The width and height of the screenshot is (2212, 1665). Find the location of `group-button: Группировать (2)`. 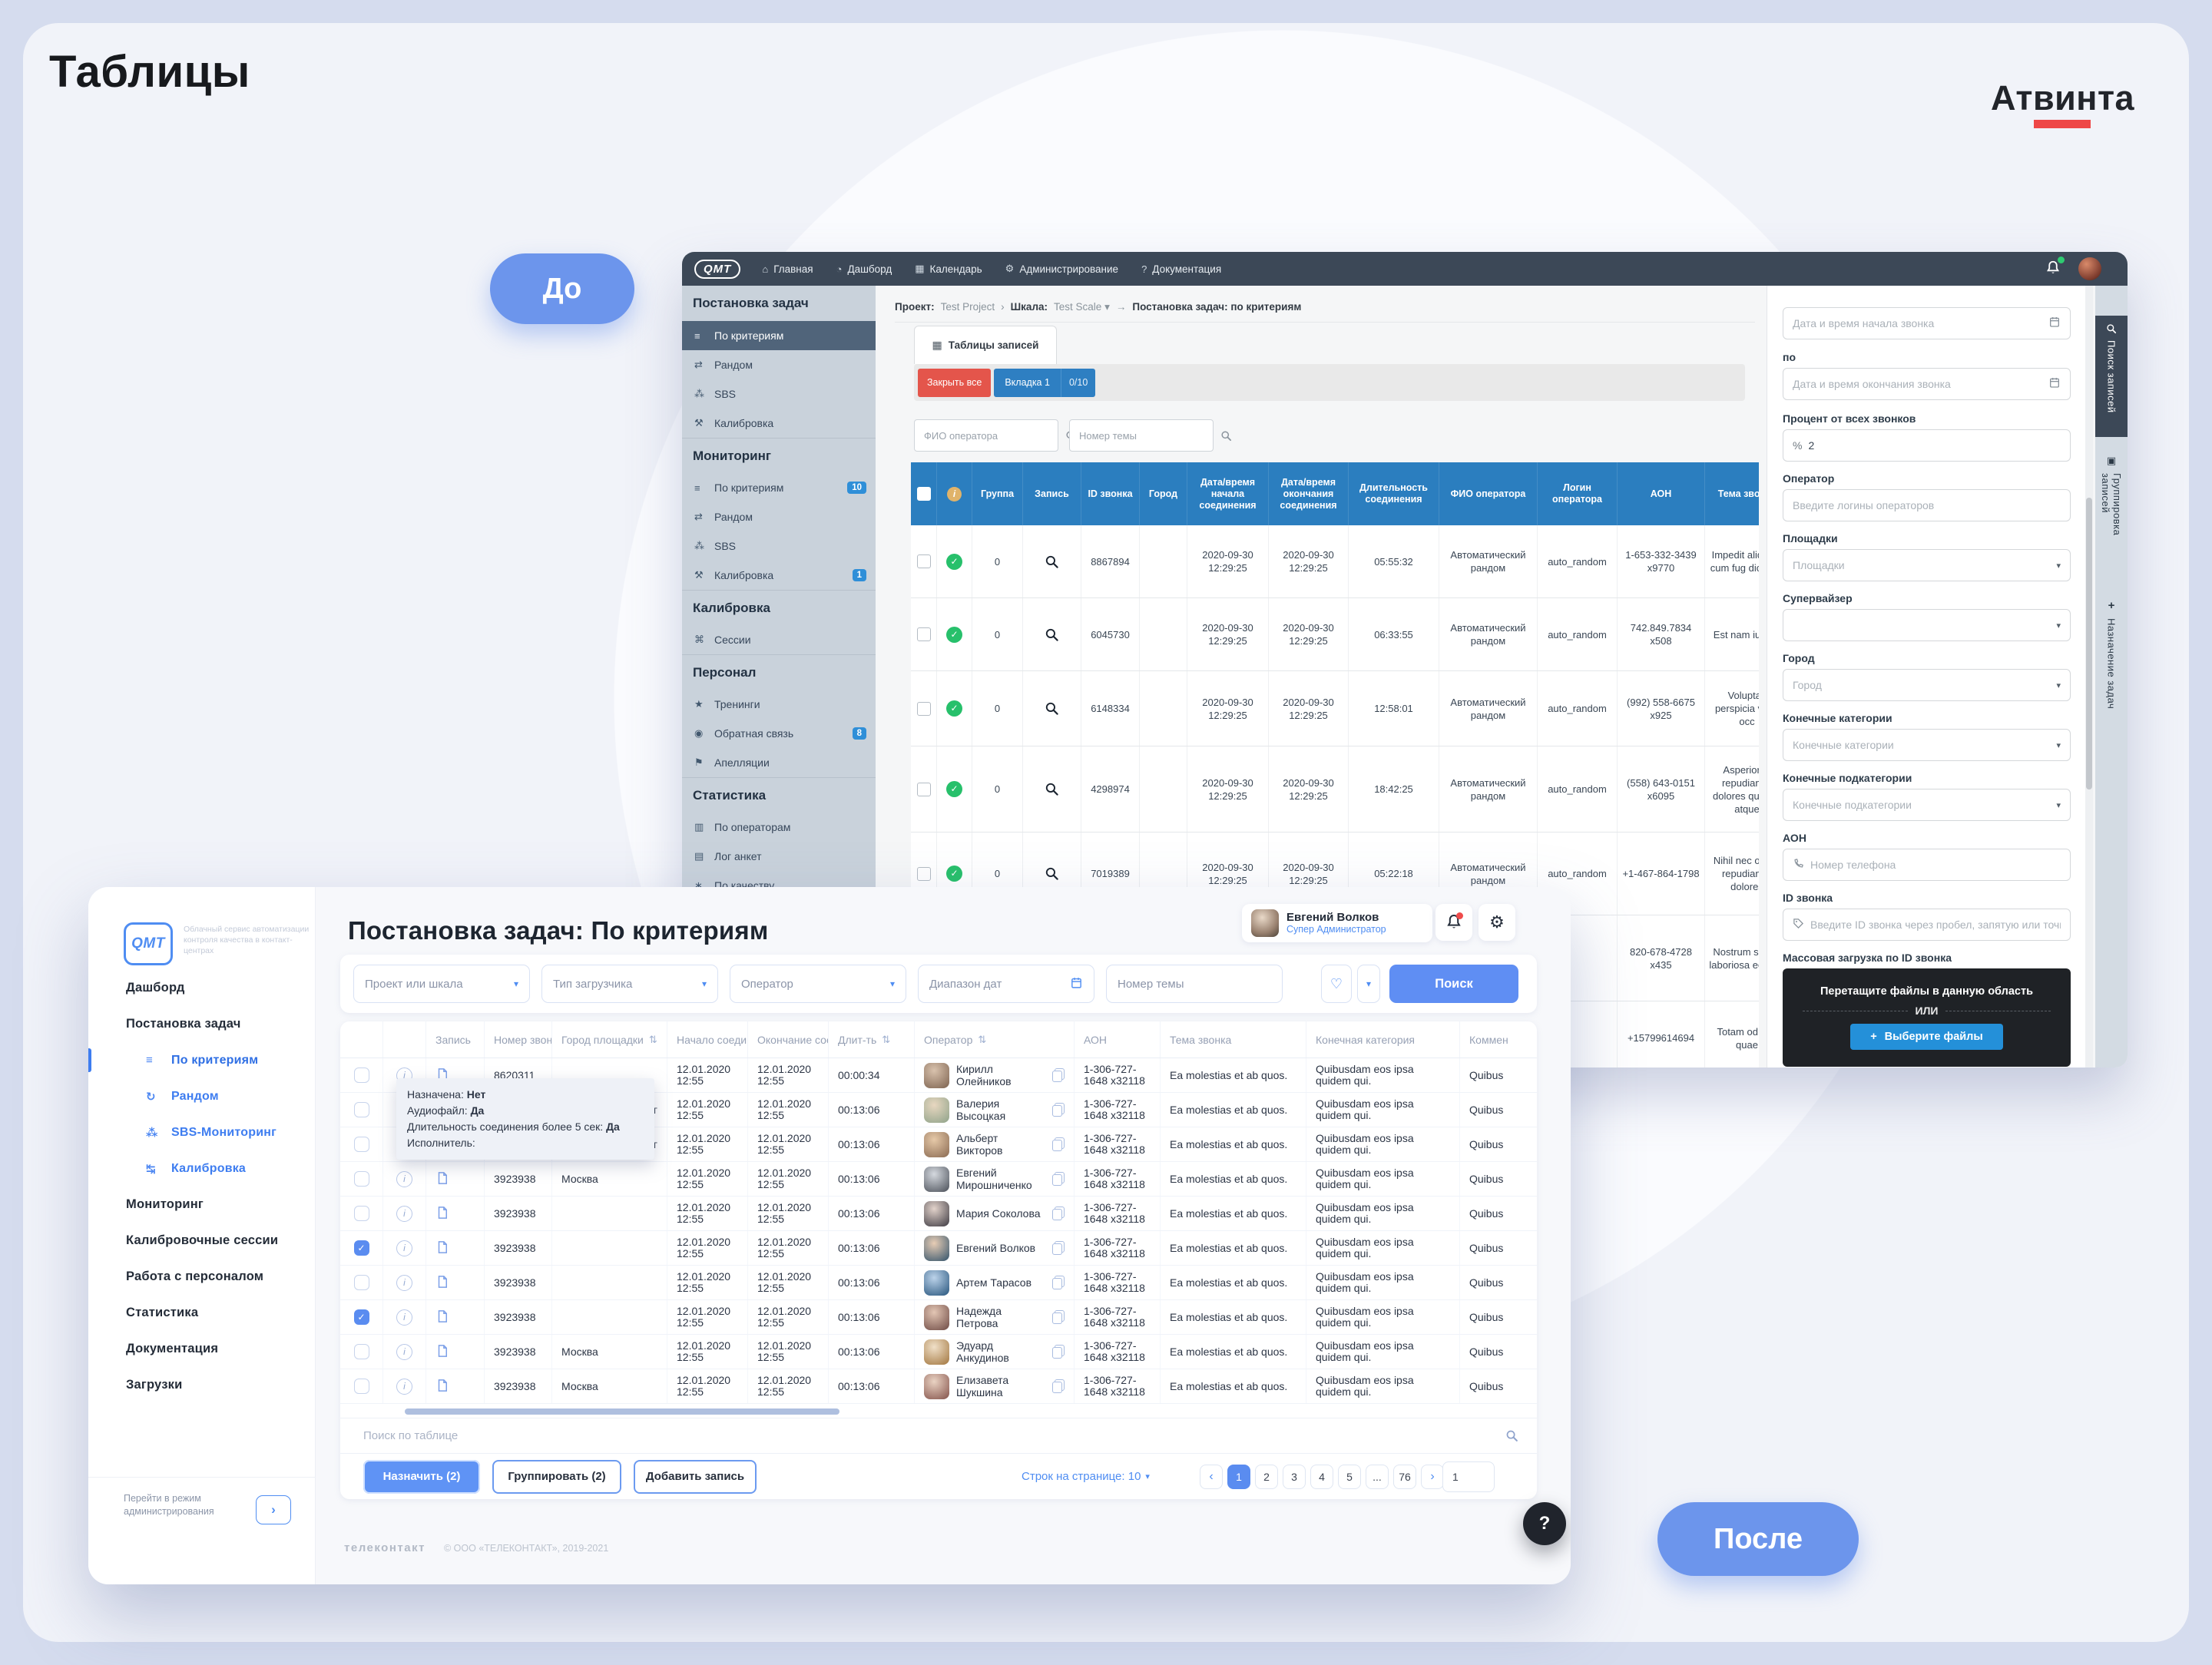

group-button: Группировать (2) is located at coordinates (556, 1476).